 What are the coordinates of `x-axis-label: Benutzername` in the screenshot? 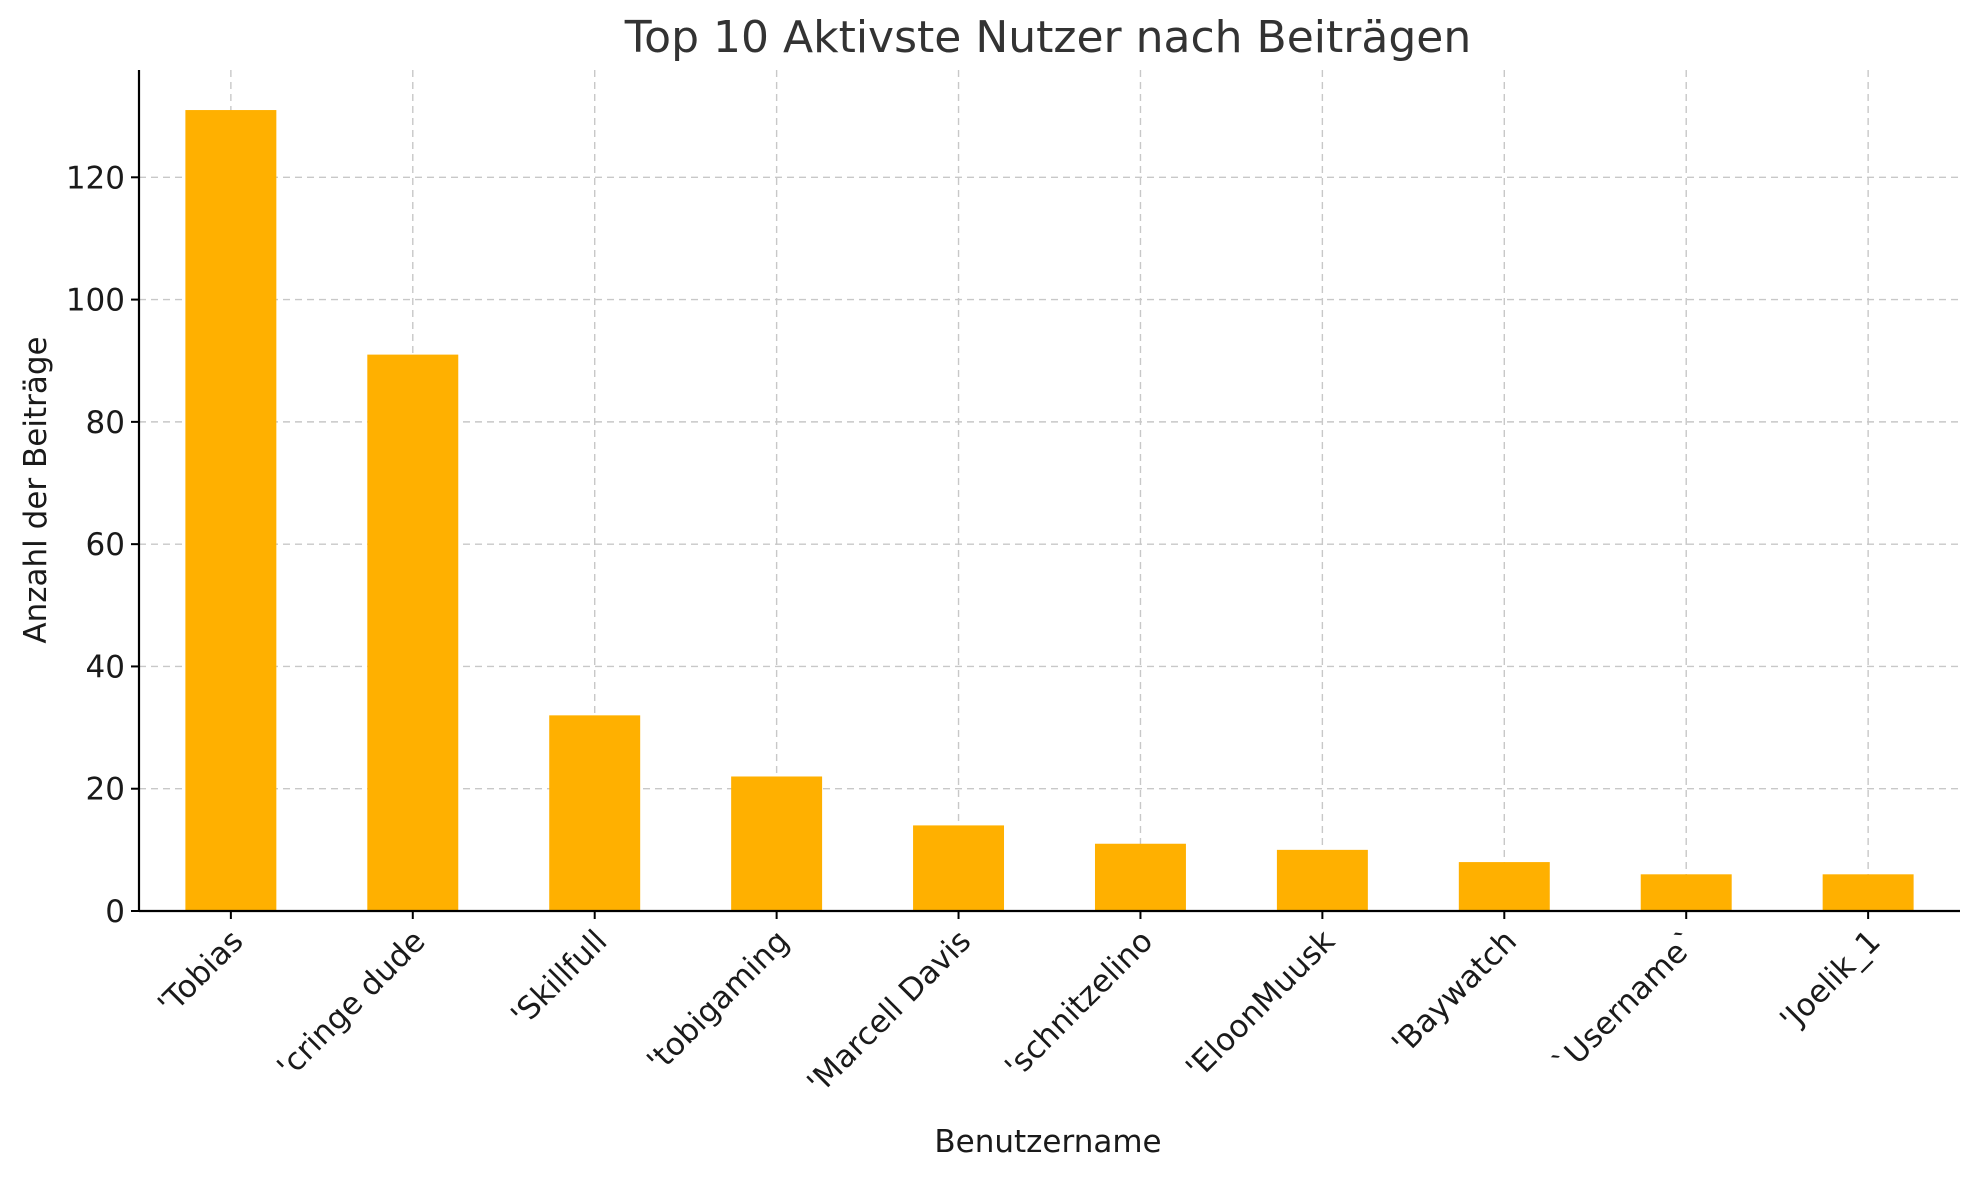 It's located at (1047, 1142).